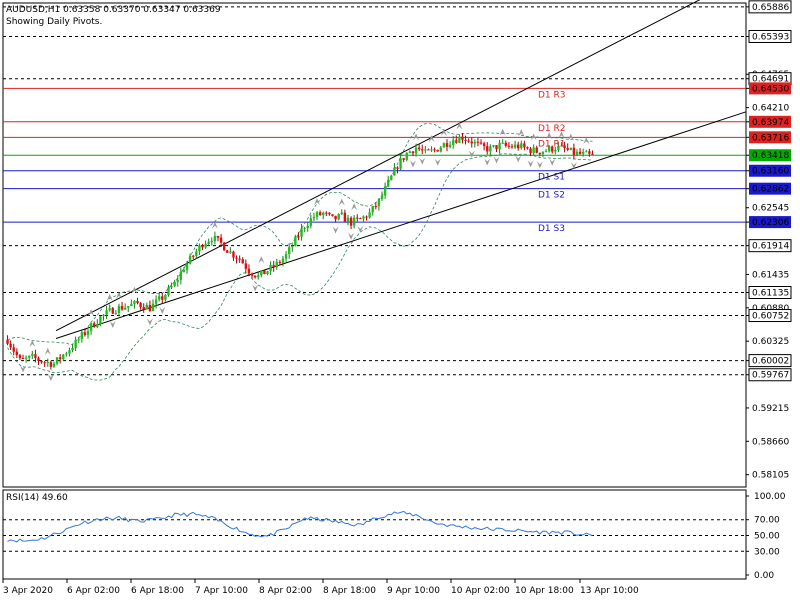 The image size is (800, 600). Describe the element at coordinates (413, 591) in the screenshot. I see `time-tick-label: 9 Apr 10:00` at that location.